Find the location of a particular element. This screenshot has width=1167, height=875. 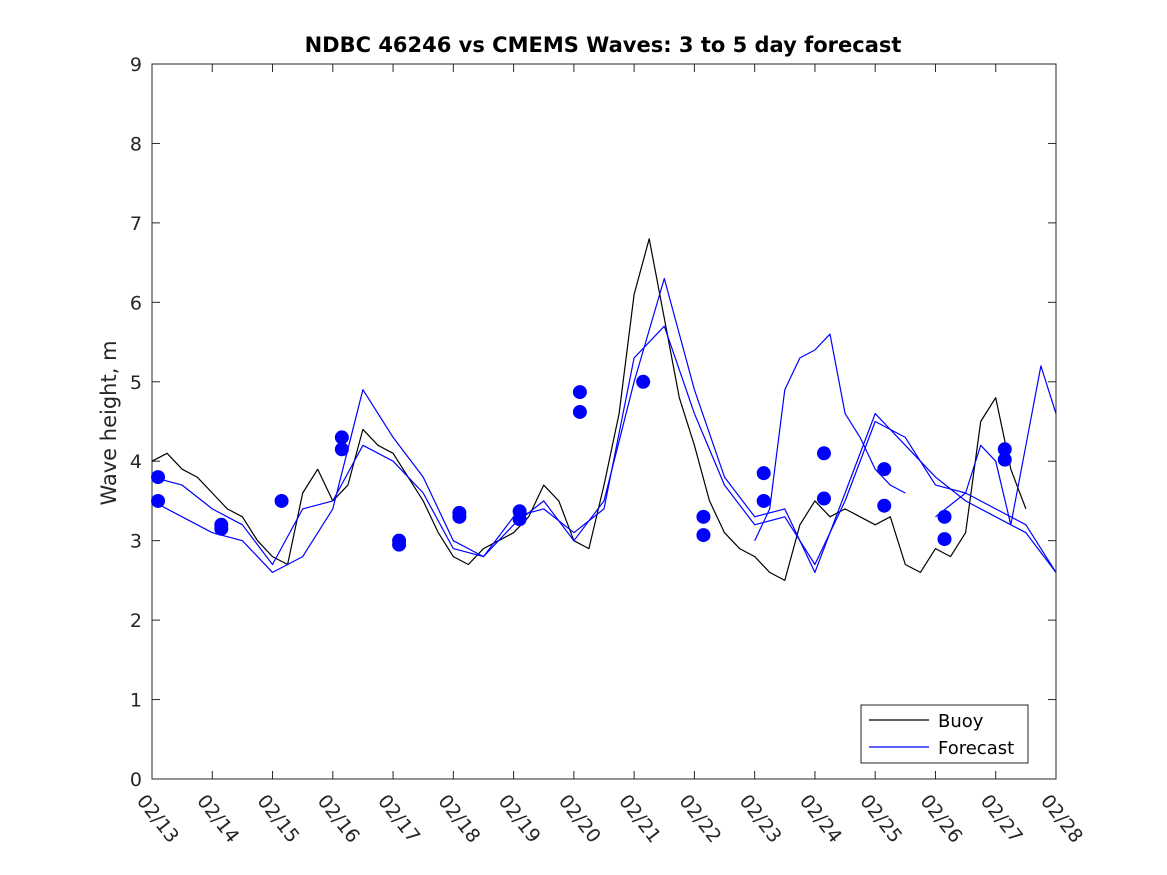

legend: Buoy Forecast is located at coordinates (944, 734).